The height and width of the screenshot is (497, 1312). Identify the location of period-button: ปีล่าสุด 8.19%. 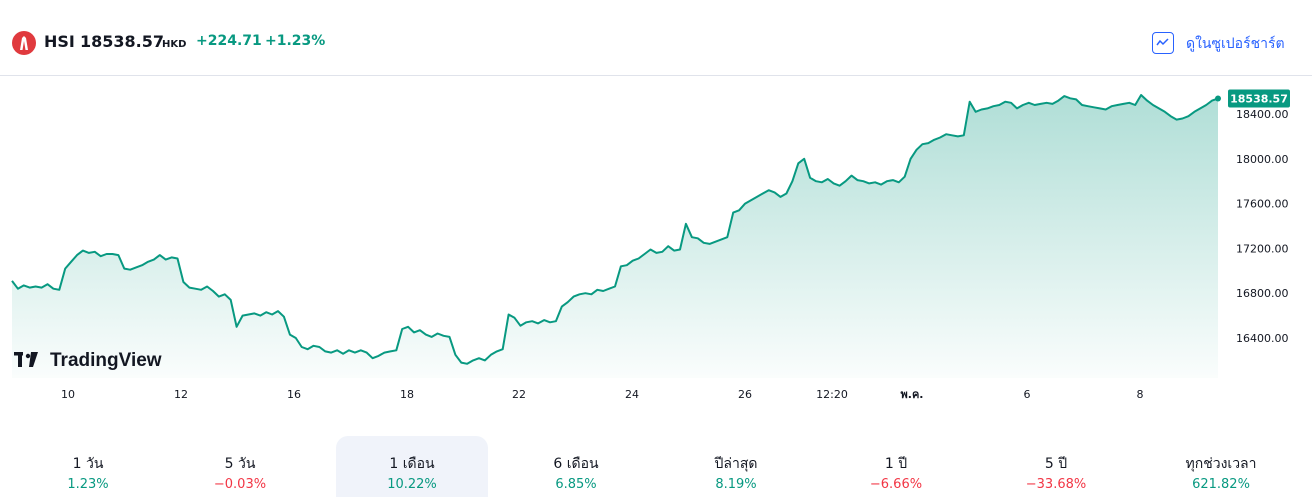
(736, 466).